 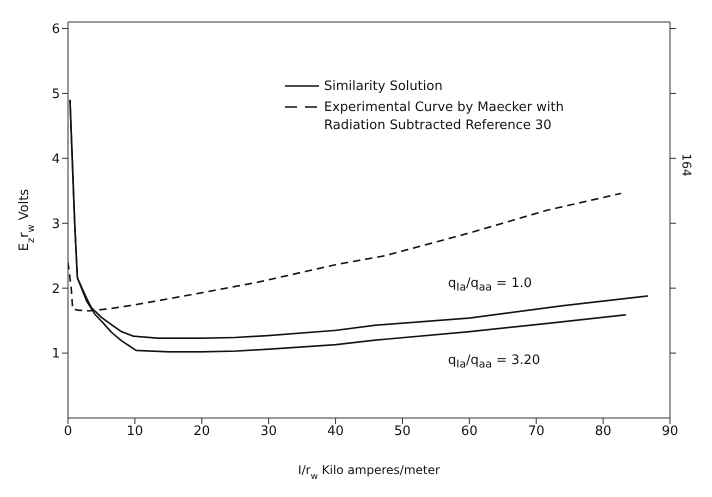 What do you see at coordinates (490, 285) in the screenshot?
I see `annotation: q$_{Ia}$/q$_{aa}$ = 1.0` at bounding box center [490, 285].